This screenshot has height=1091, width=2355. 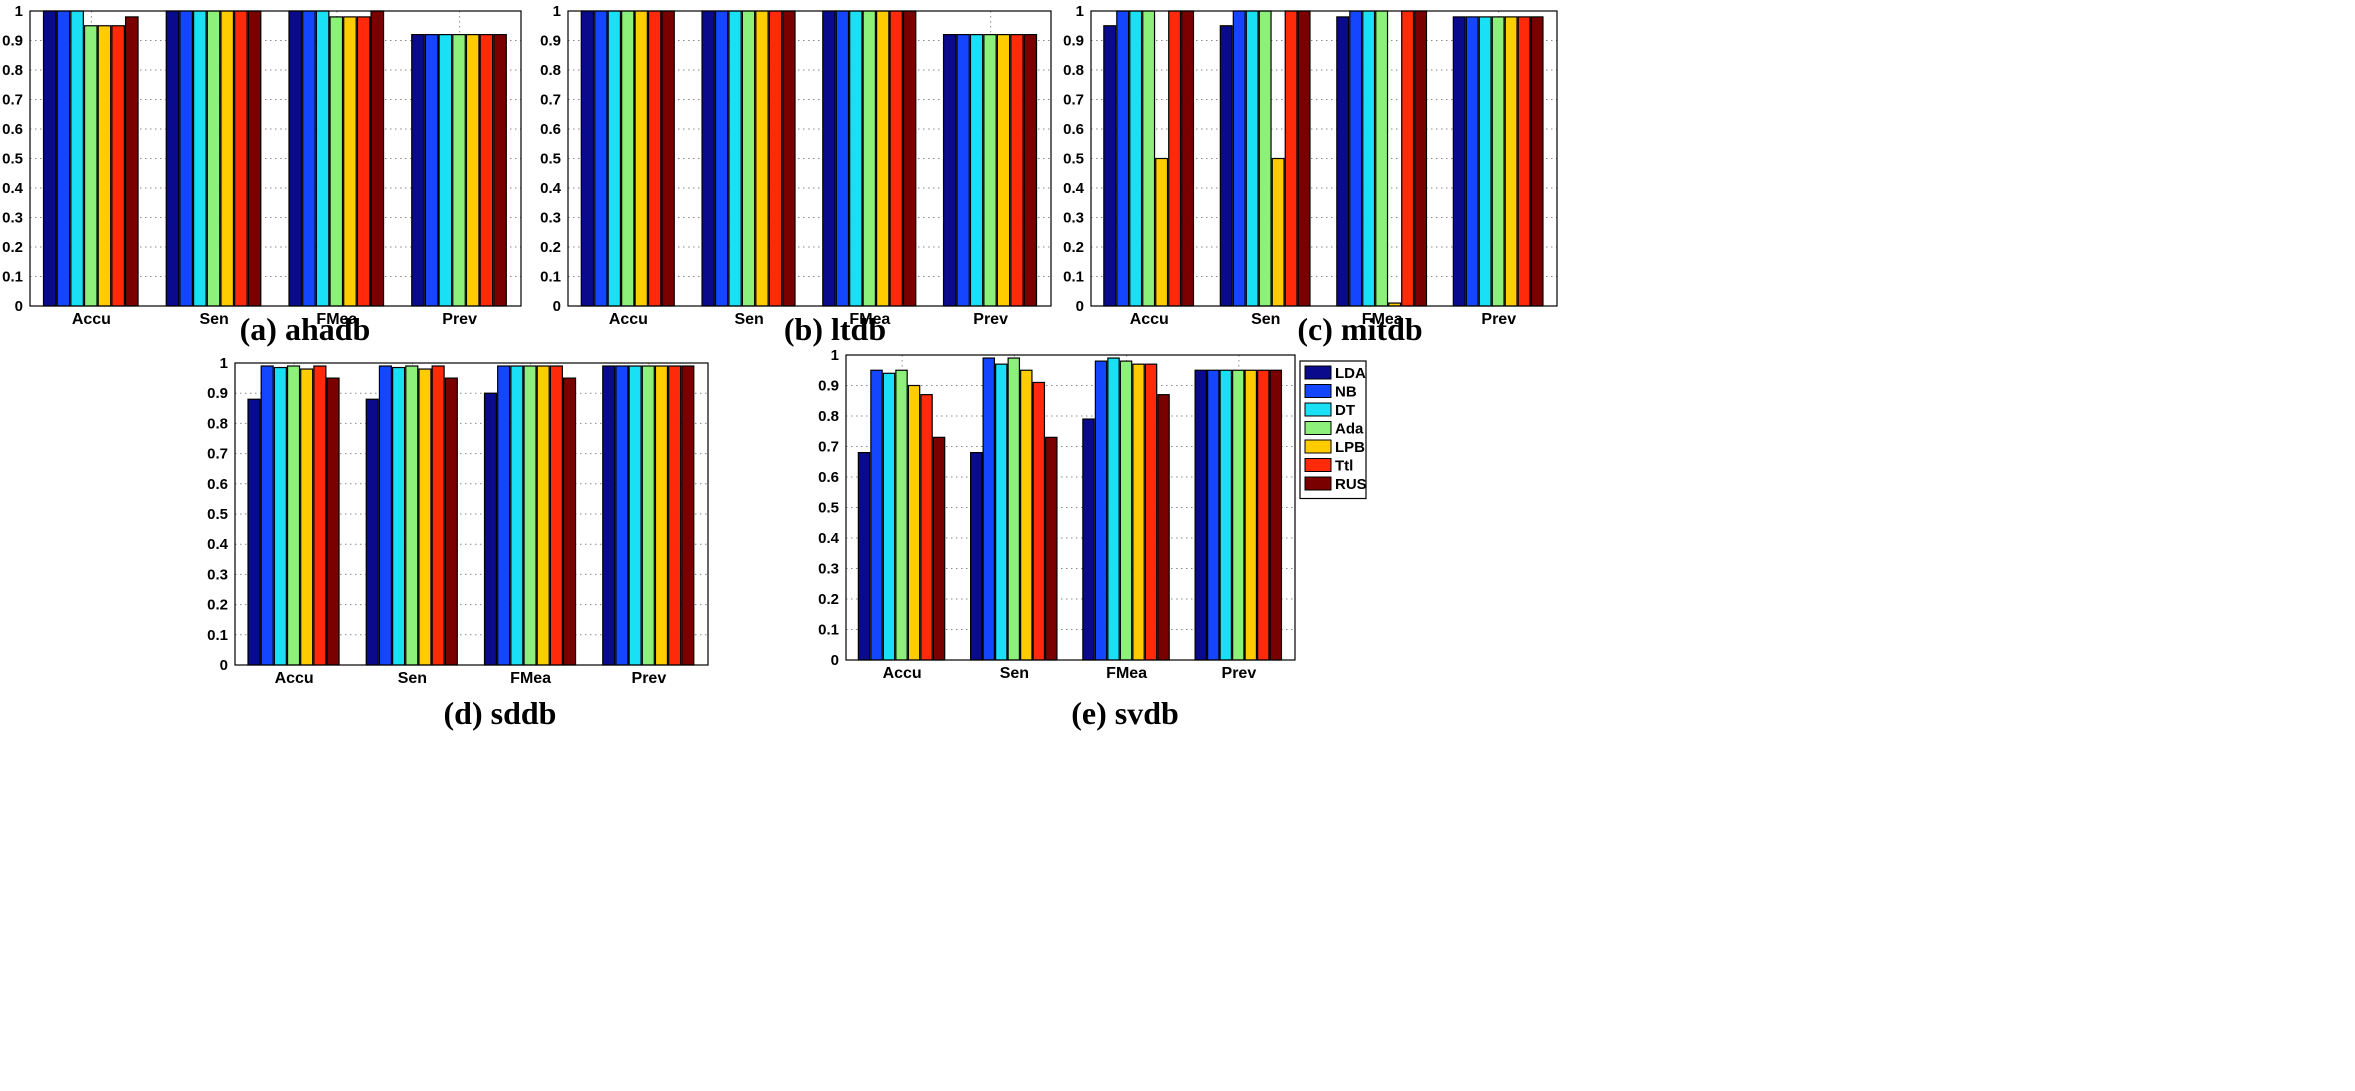 I want to click on bar-dt-prev, so click(x=1485, y=161).